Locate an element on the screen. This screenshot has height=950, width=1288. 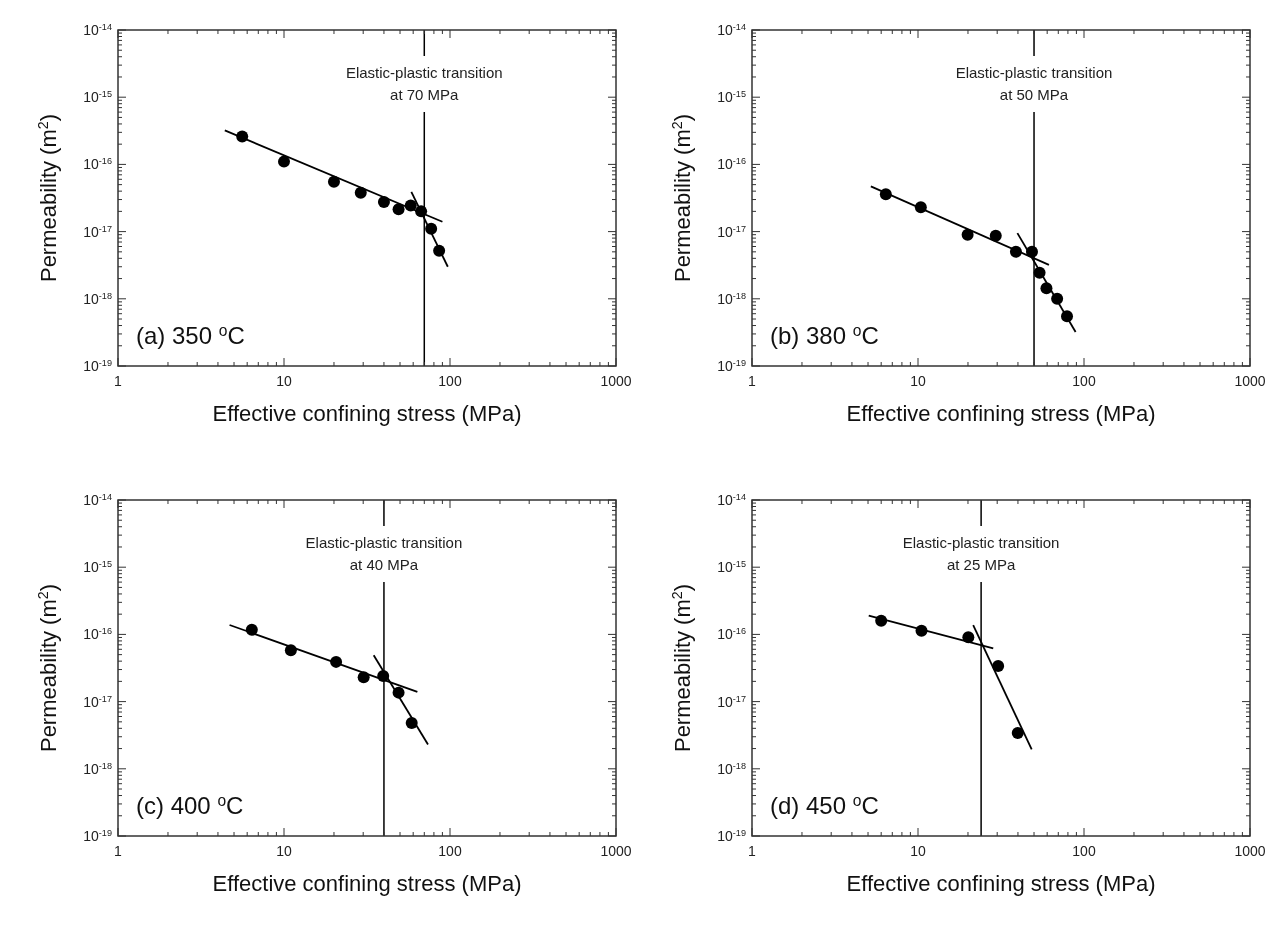
ref-line-label: Elastic-plastic transition at 50 MPa is located at coordinates (1034, 83).